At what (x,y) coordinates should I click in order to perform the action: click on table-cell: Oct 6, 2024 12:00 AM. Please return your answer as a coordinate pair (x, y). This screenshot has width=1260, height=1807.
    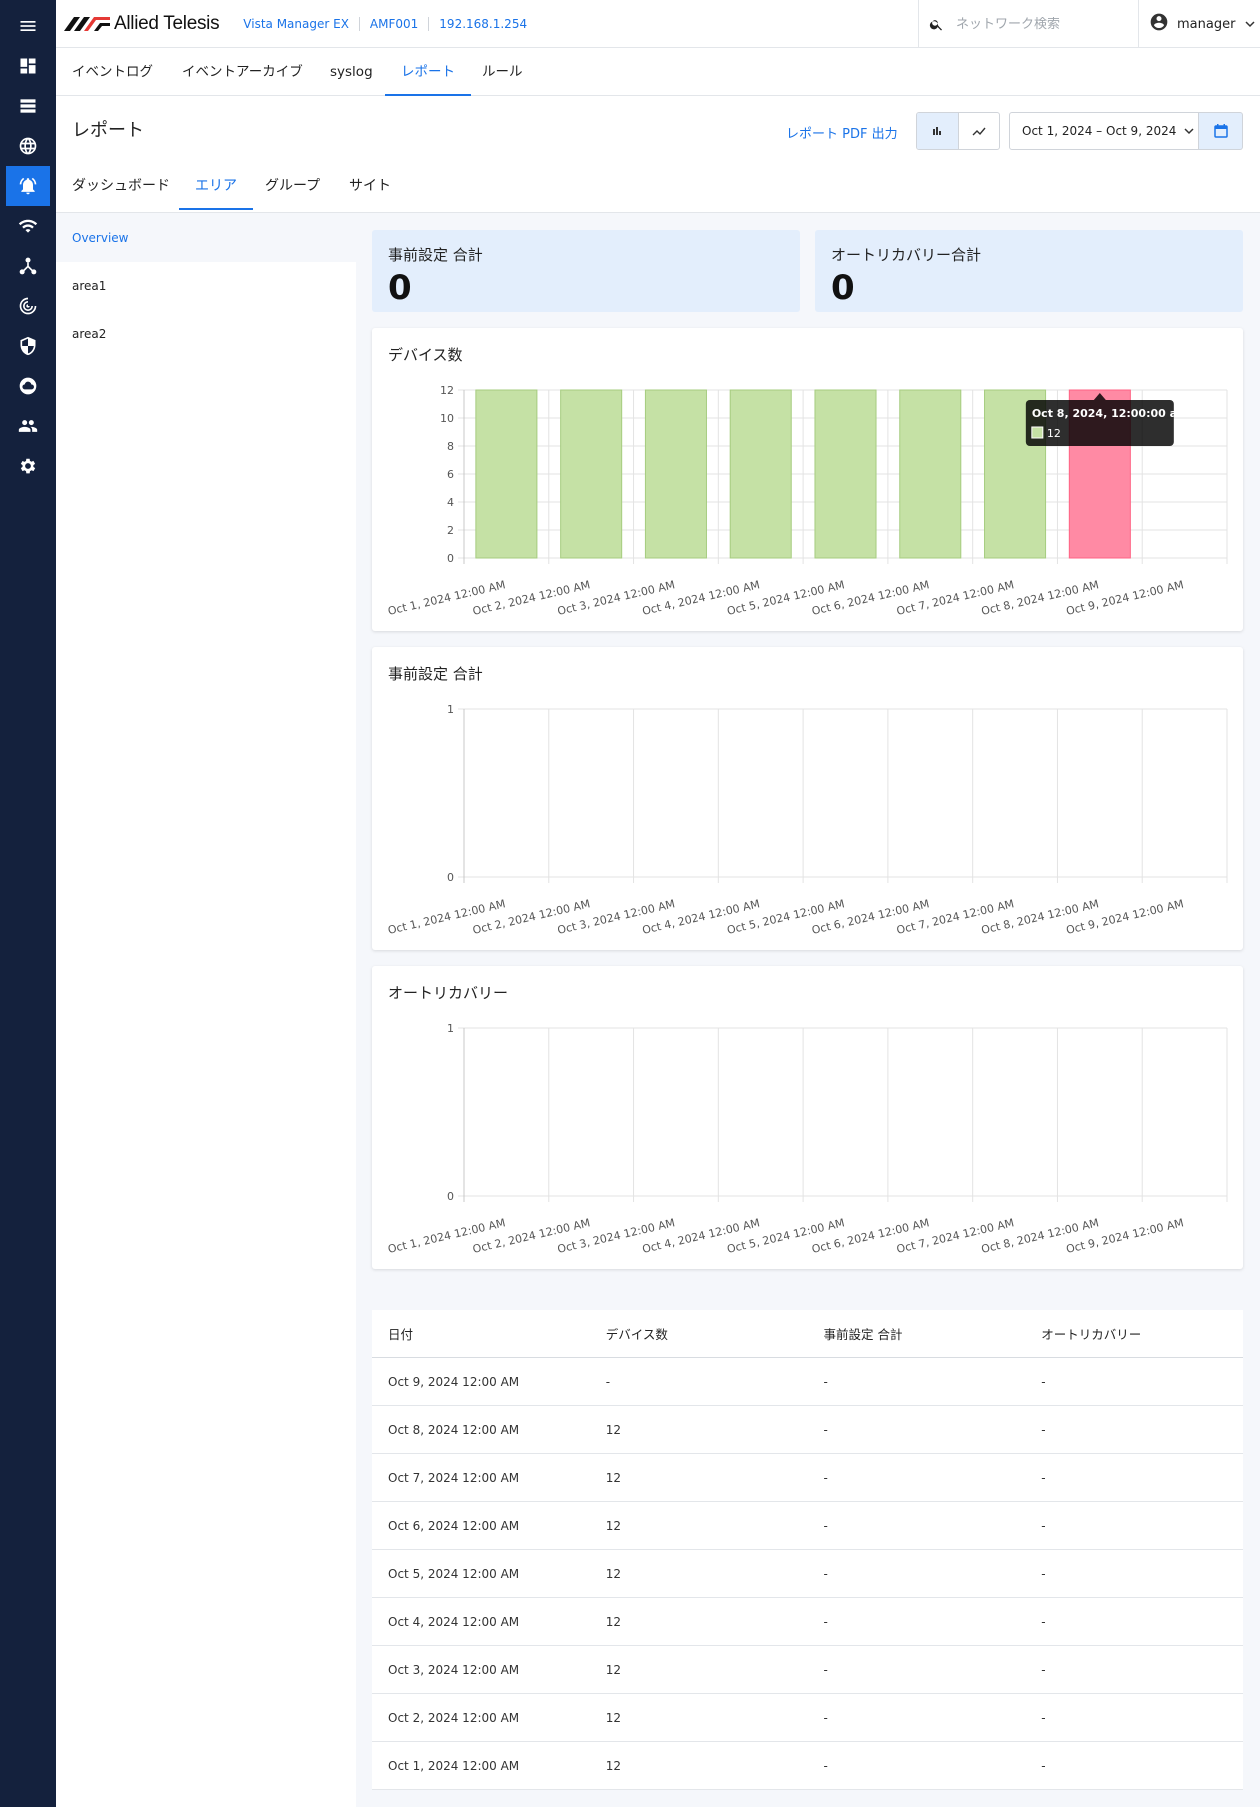
    Looking at the image, I should click on (454, 1525).